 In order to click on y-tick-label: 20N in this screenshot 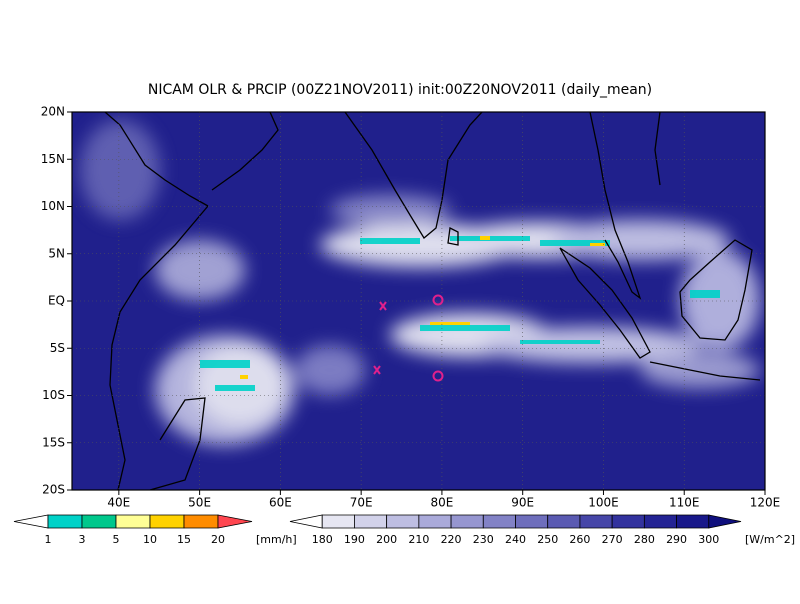, I will do `click(53, 112)`.